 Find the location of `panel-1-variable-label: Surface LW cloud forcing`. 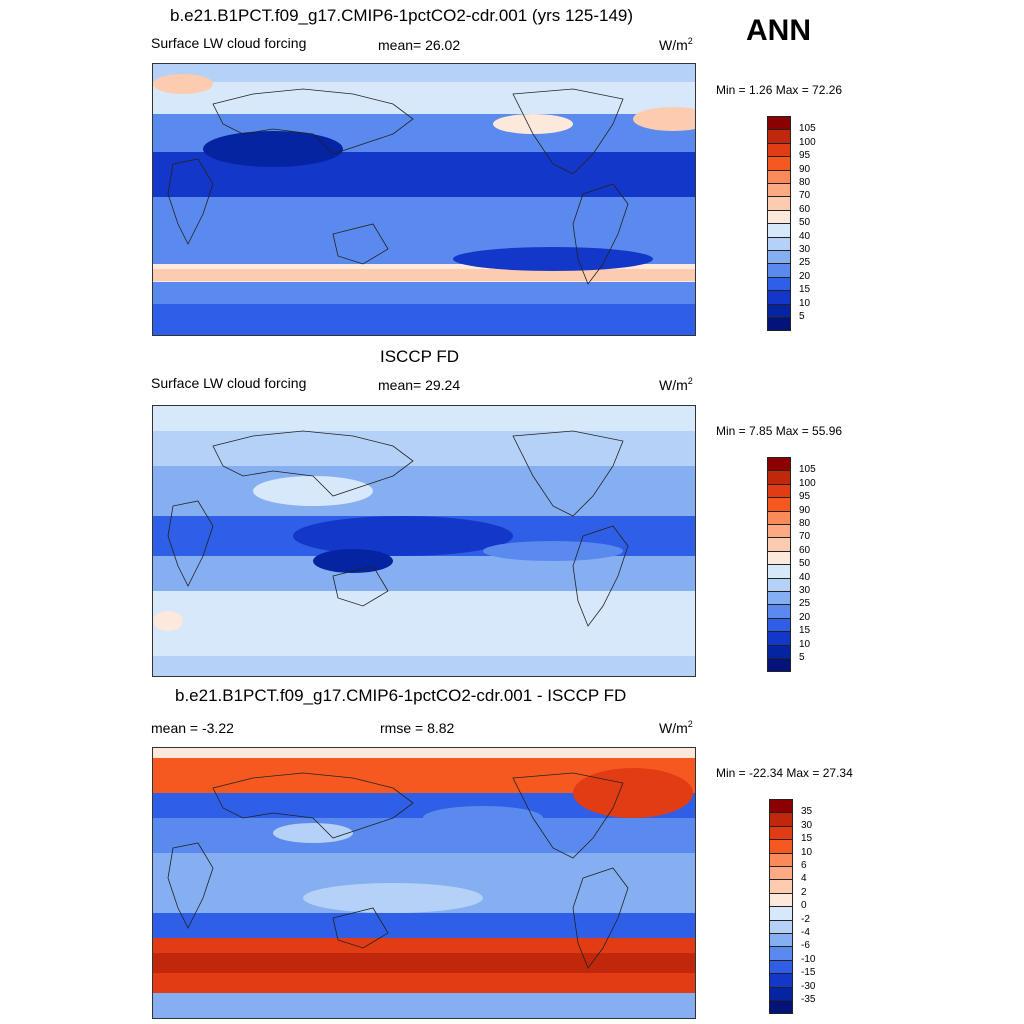

panel-1-variable-label: Surface LW cloud forcing is located at coordinates (229, 43).